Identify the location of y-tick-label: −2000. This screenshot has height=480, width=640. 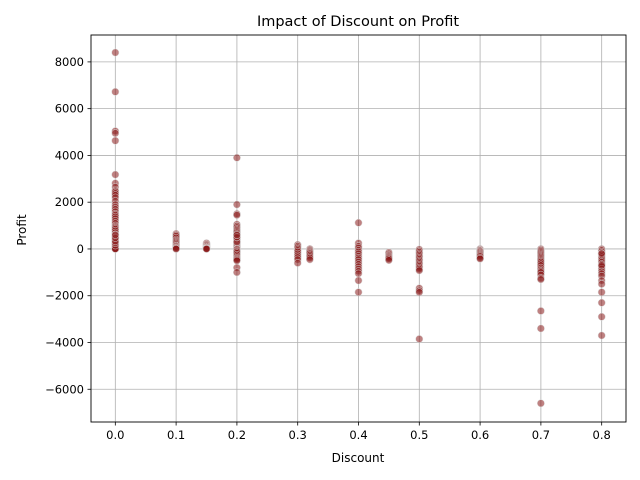
(64, 296).